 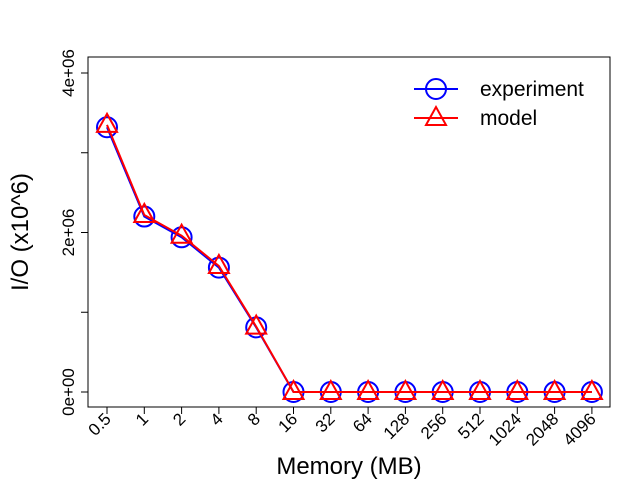 I want to click on y-tick-label: 0e+00, so click(x=68, y=392).